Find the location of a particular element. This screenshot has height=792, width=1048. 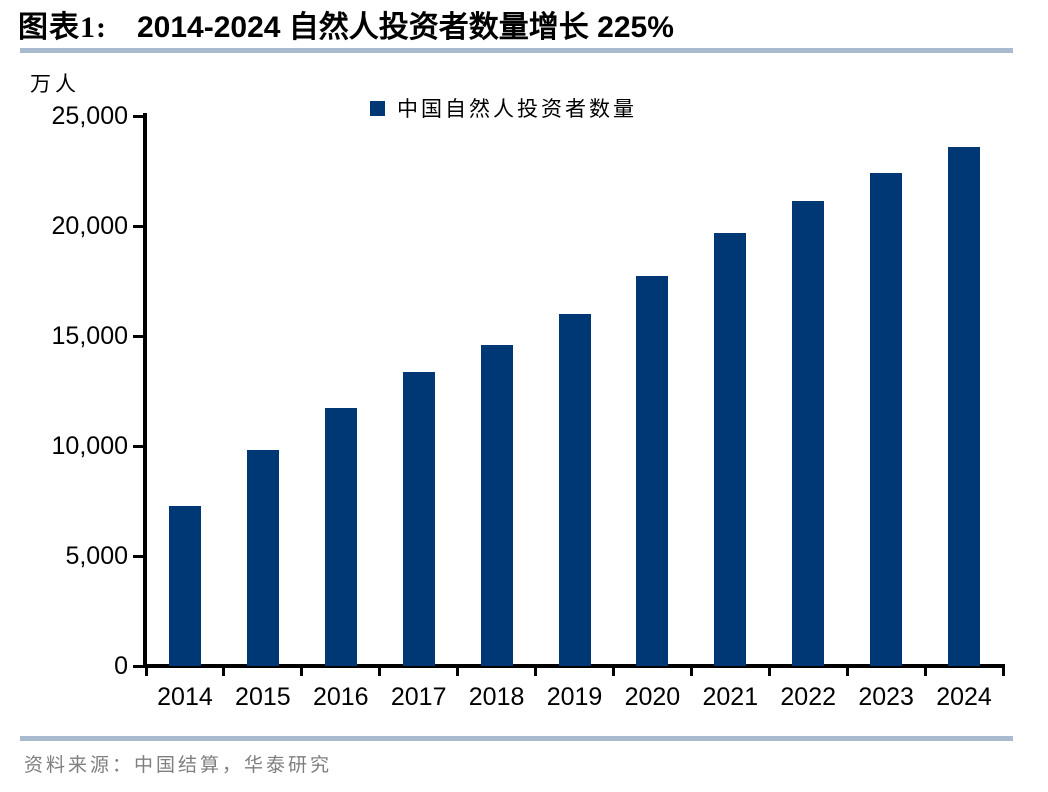

x-axis-label-2019: 2019 is located at coordinates (574, 697).